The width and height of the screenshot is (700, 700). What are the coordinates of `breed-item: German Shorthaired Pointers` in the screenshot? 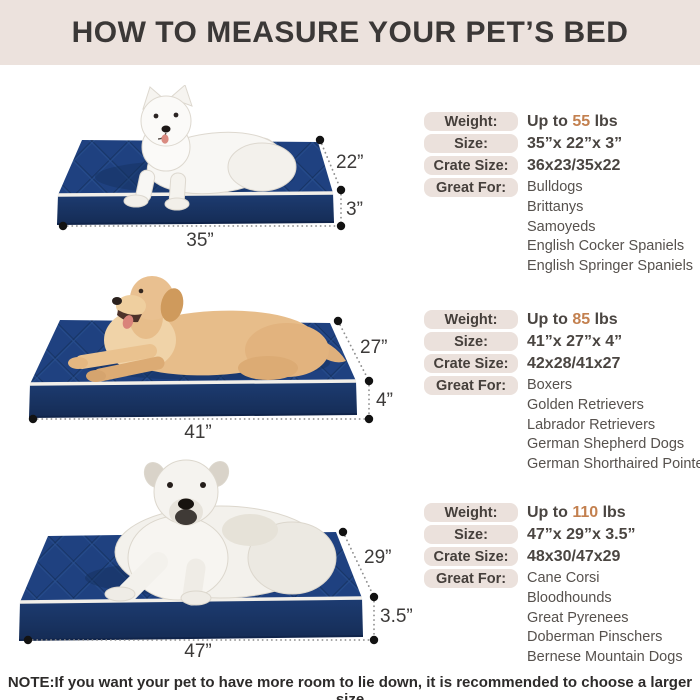 It's located at (613, 464).